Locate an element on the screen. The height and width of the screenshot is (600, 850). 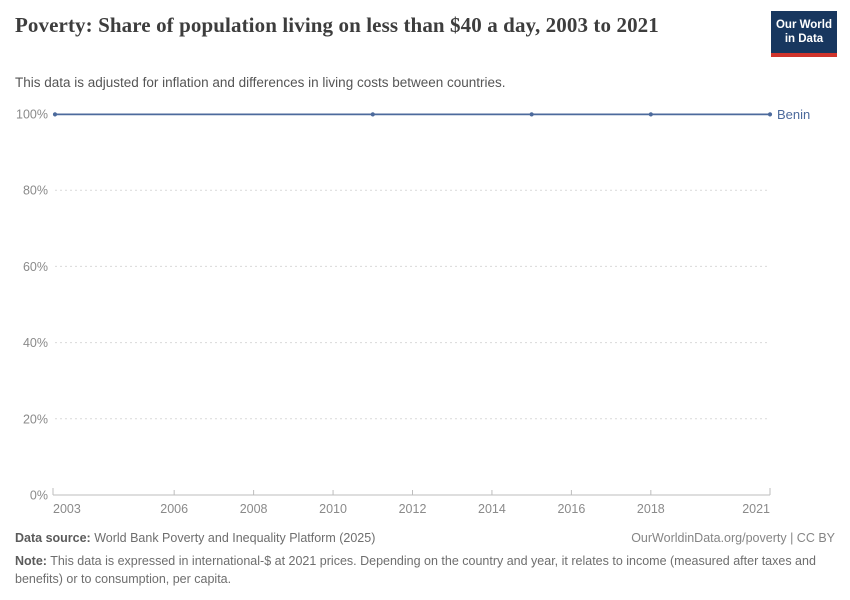
series-benin: Benin is located at coordinates (431, 114).